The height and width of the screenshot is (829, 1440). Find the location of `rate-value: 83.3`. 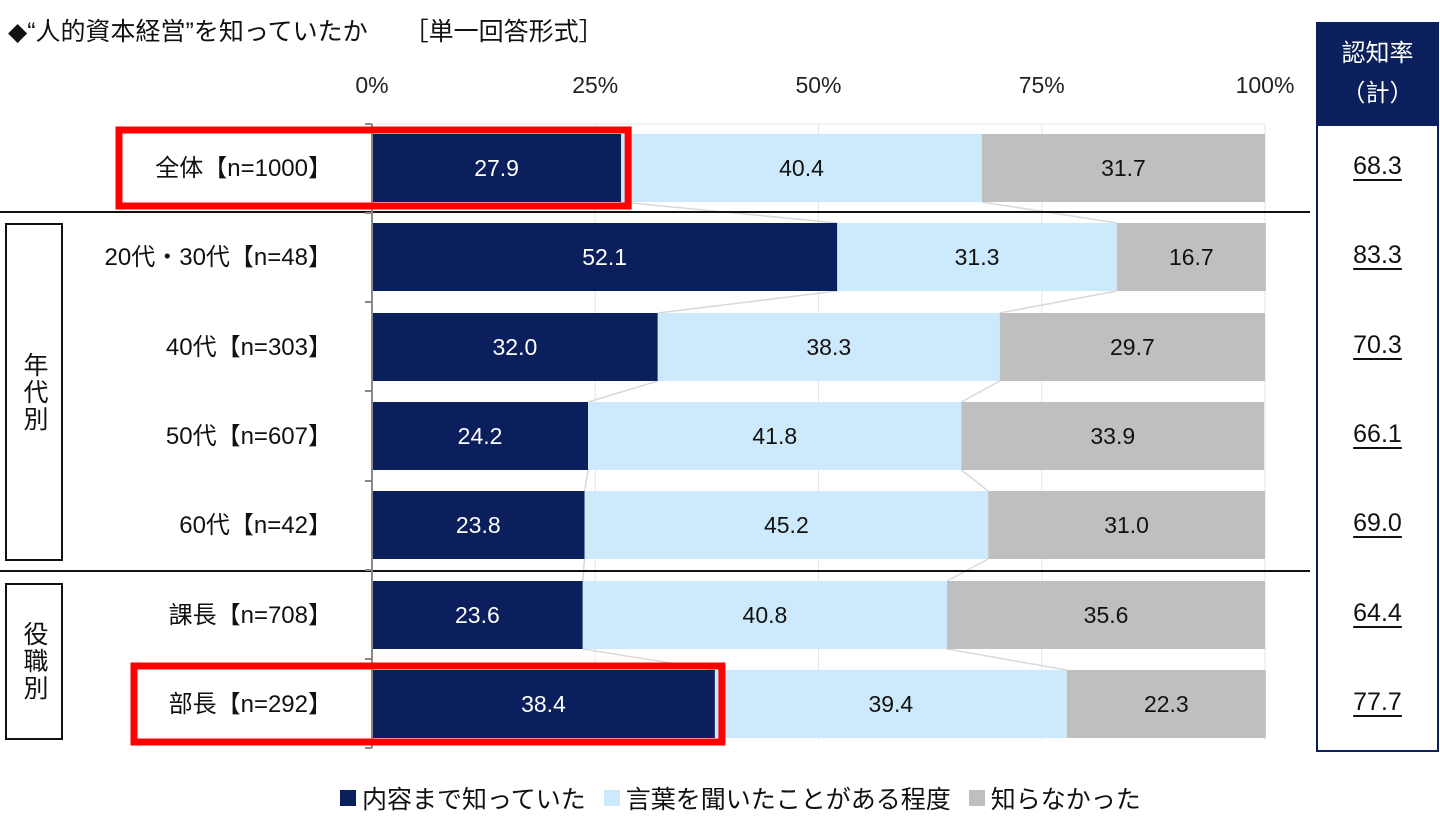

rate-value: 83.3 is located at coordinates (1377, 255).